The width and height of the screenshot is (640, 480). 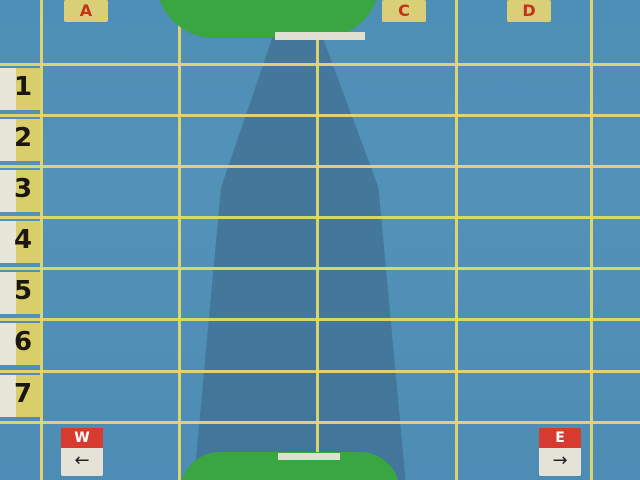 I want to click on row-label-5: 5, so click(x=20, y=293).